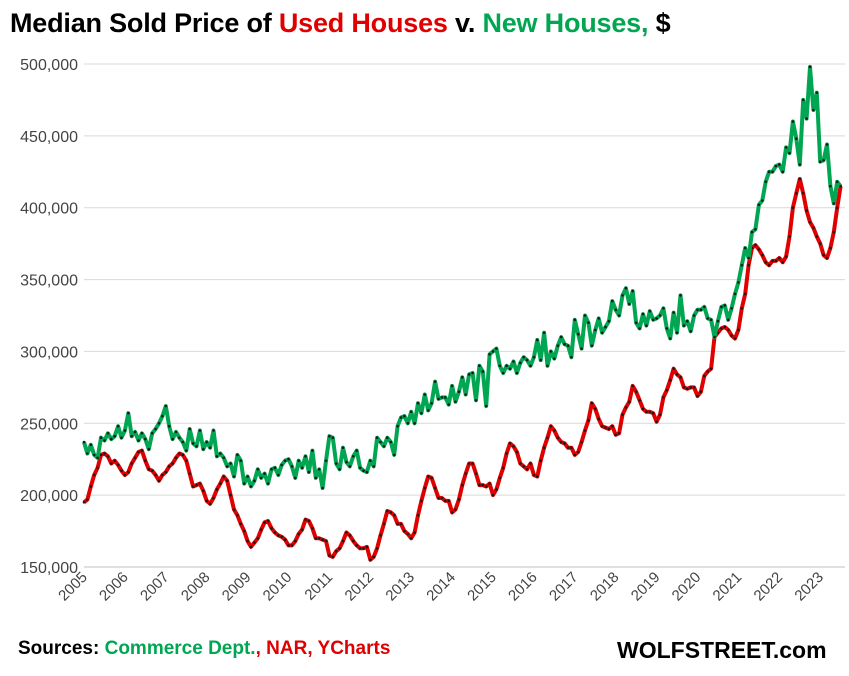  Describe the element at coordinates (687, 587) in the screenshot. I see `x-tick-label: 2020` at that location.